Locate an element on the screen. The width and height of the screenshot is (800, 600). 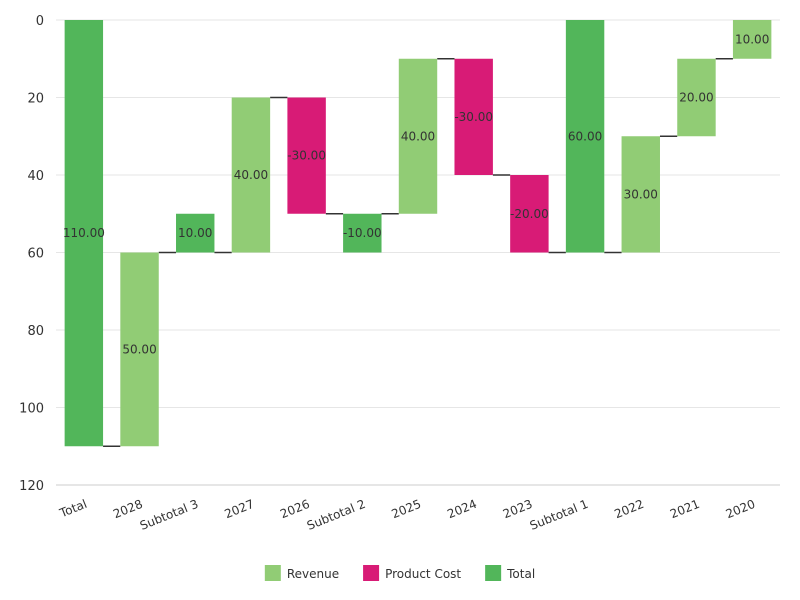
y-tick-label: 60 is located at coordinates (35, 254).